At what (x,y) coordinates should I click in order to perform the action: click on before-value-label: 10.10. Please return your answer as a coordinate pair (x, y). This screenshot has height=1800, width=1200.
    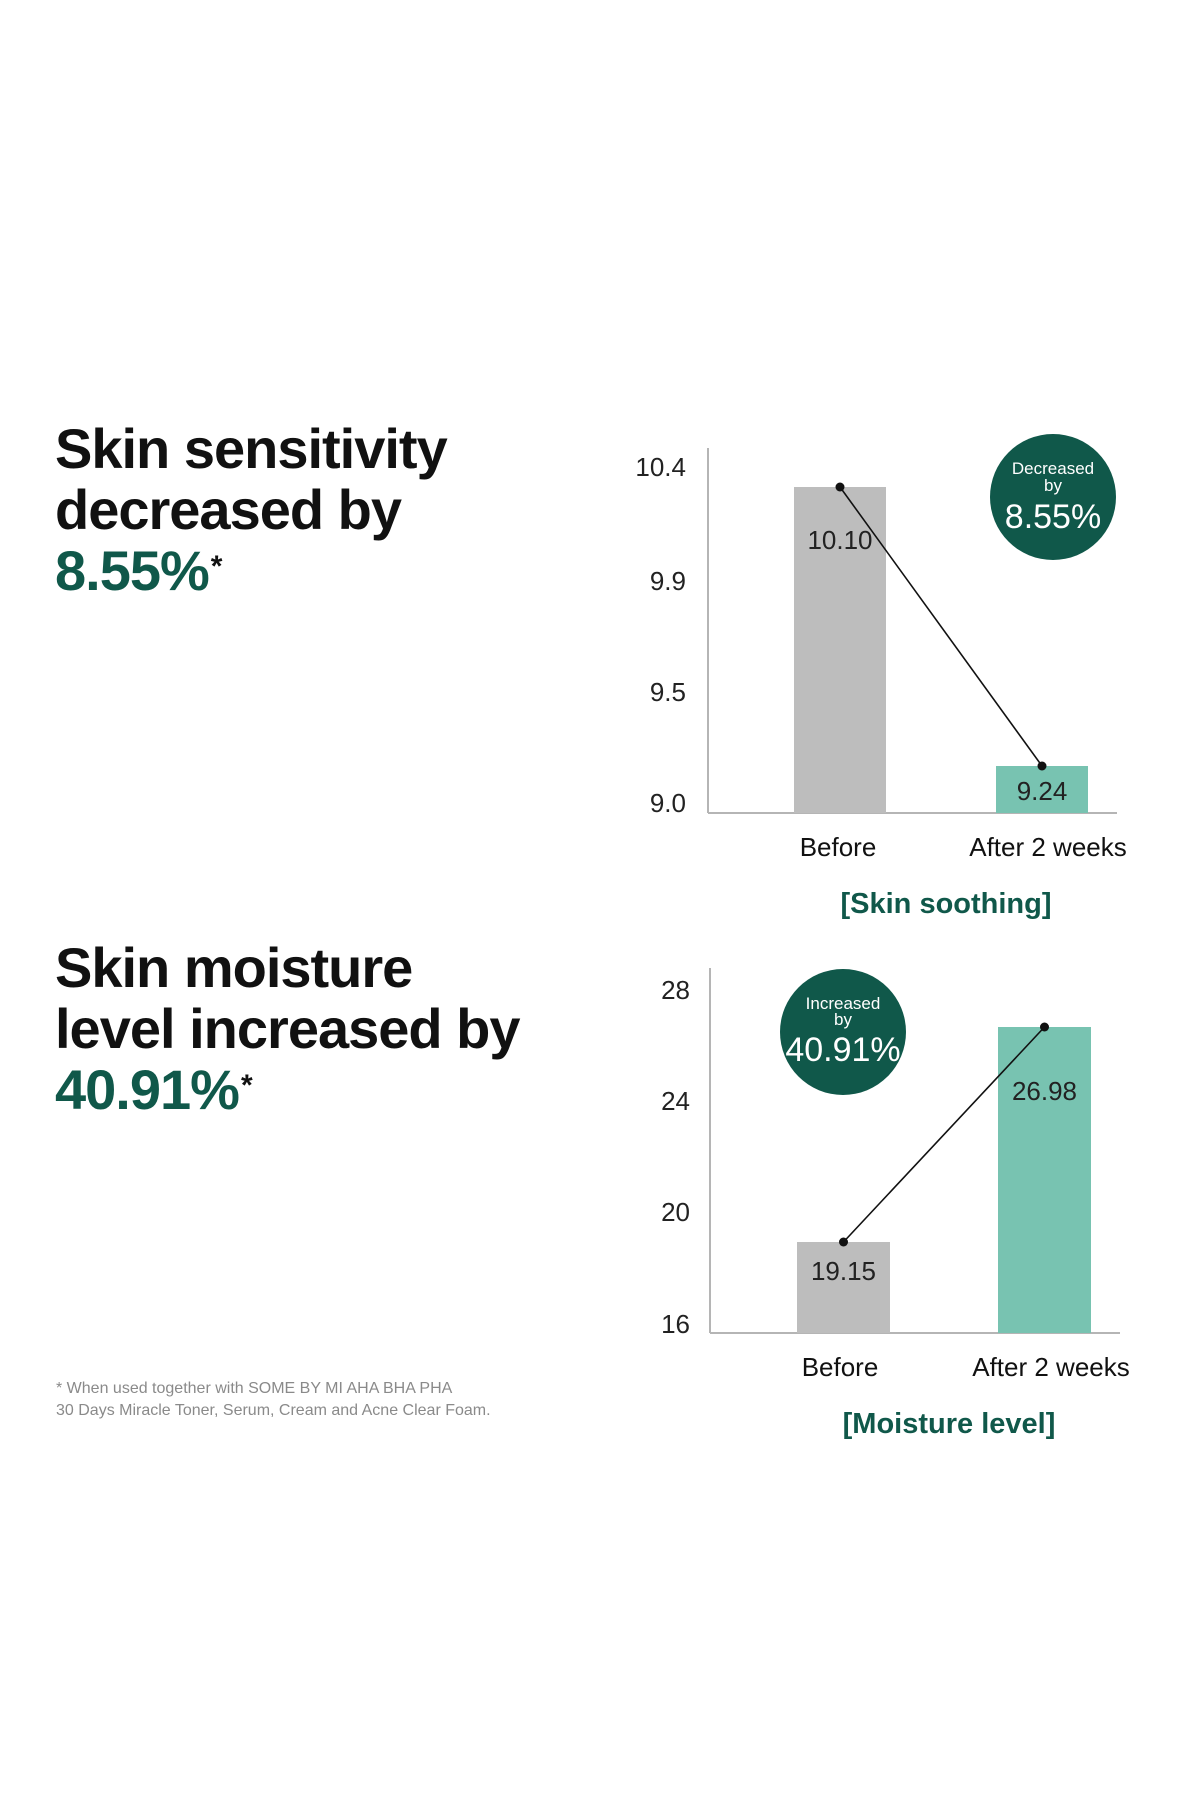
    Looking at the image, I should click on (839, 540).